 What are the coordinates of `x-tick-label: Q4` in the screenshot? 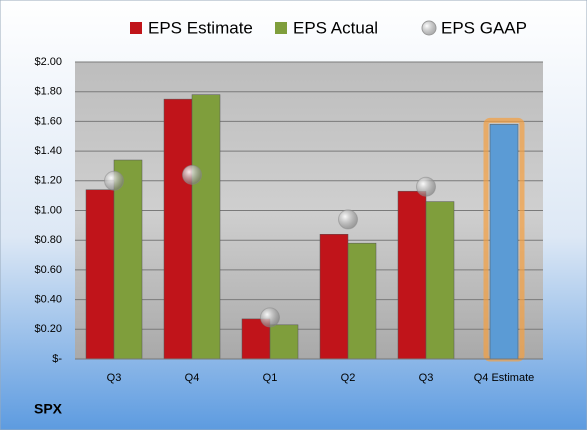 It's located at (192, 378).